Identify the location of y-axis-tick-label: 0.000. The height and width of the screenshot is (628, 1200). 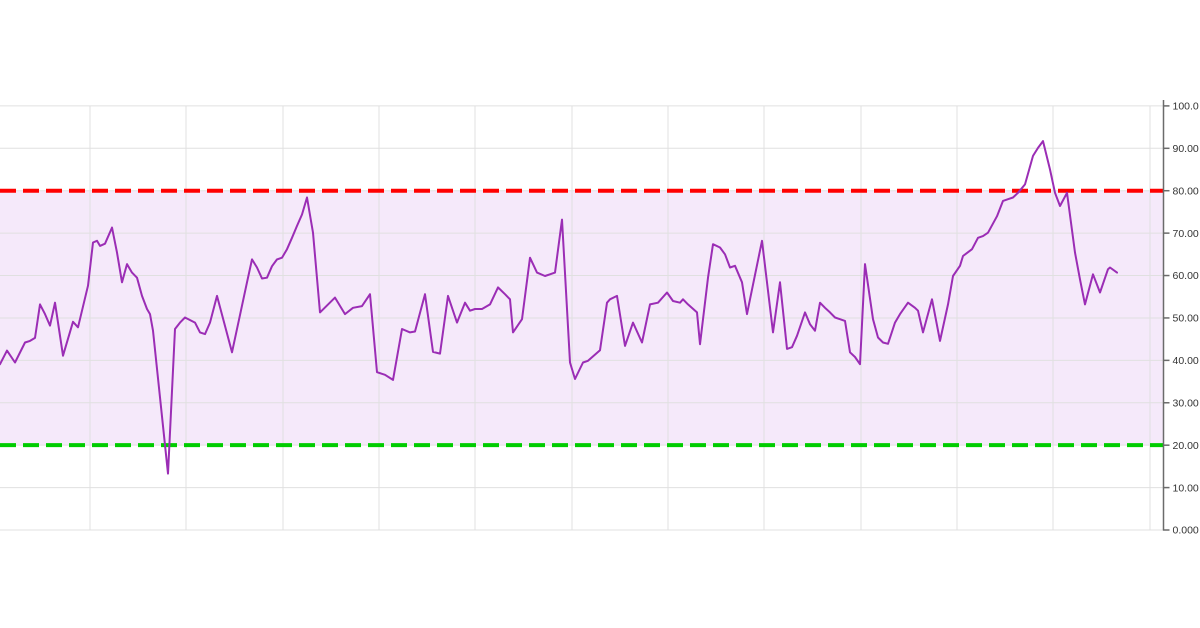
(1186, 531).